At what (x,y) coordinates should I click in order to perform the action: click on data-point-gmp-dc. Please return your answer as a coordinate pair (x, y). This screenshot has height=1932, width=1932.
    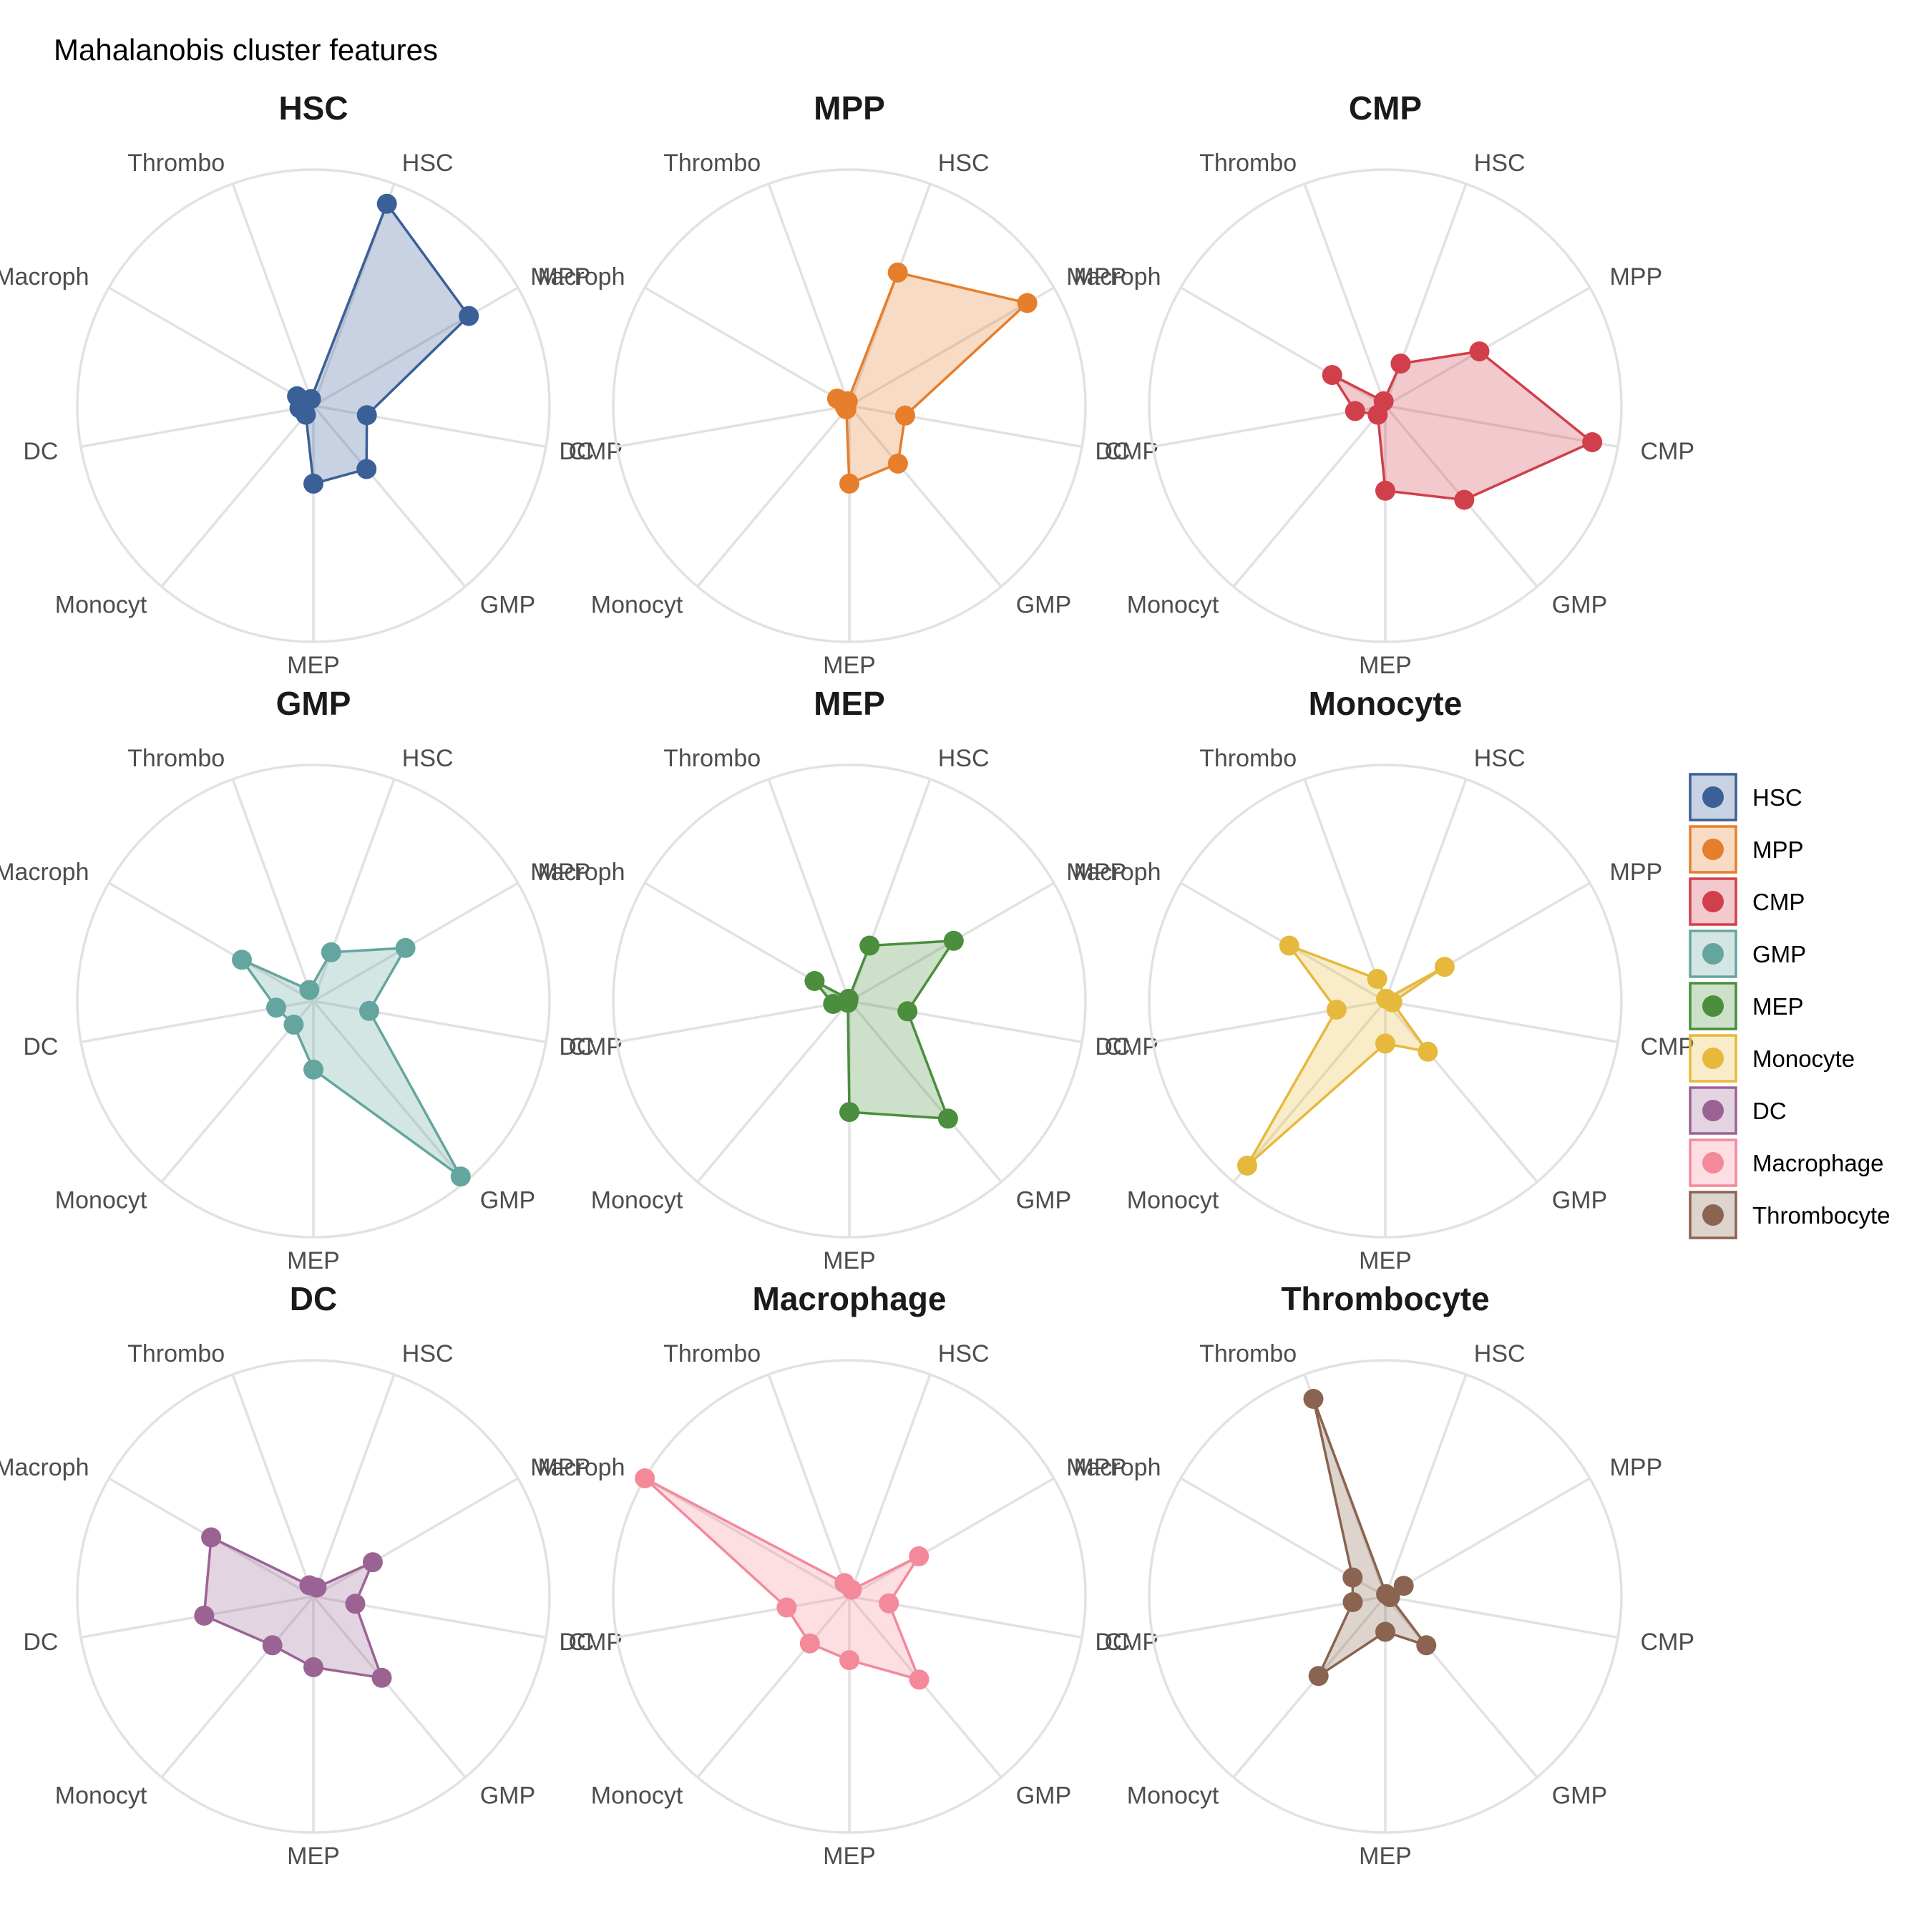
    Looking at the image, I should click on (276, 1007).